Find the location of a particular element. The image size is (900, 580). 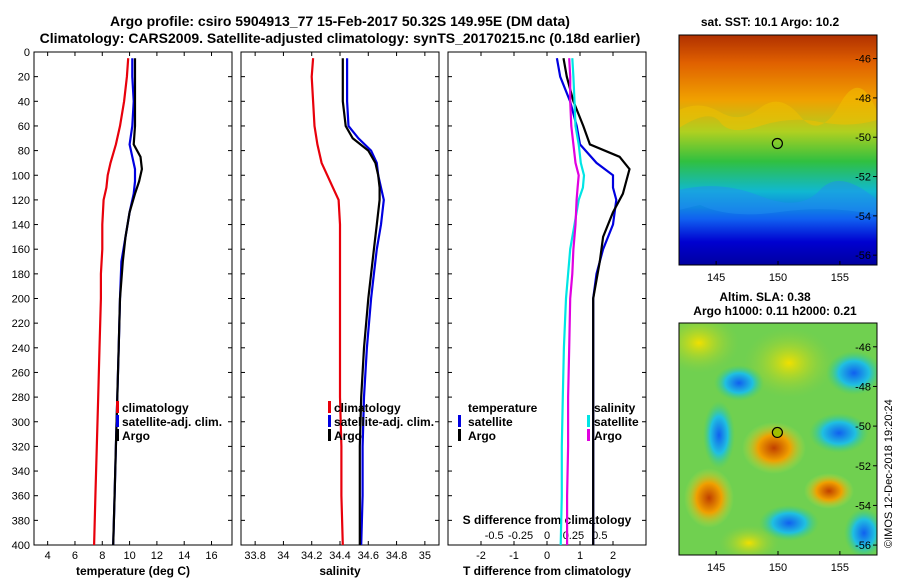

sla-map-y-axis: -46 -48 -50 -52 -54 -56 is located at coordinates (866, 447).